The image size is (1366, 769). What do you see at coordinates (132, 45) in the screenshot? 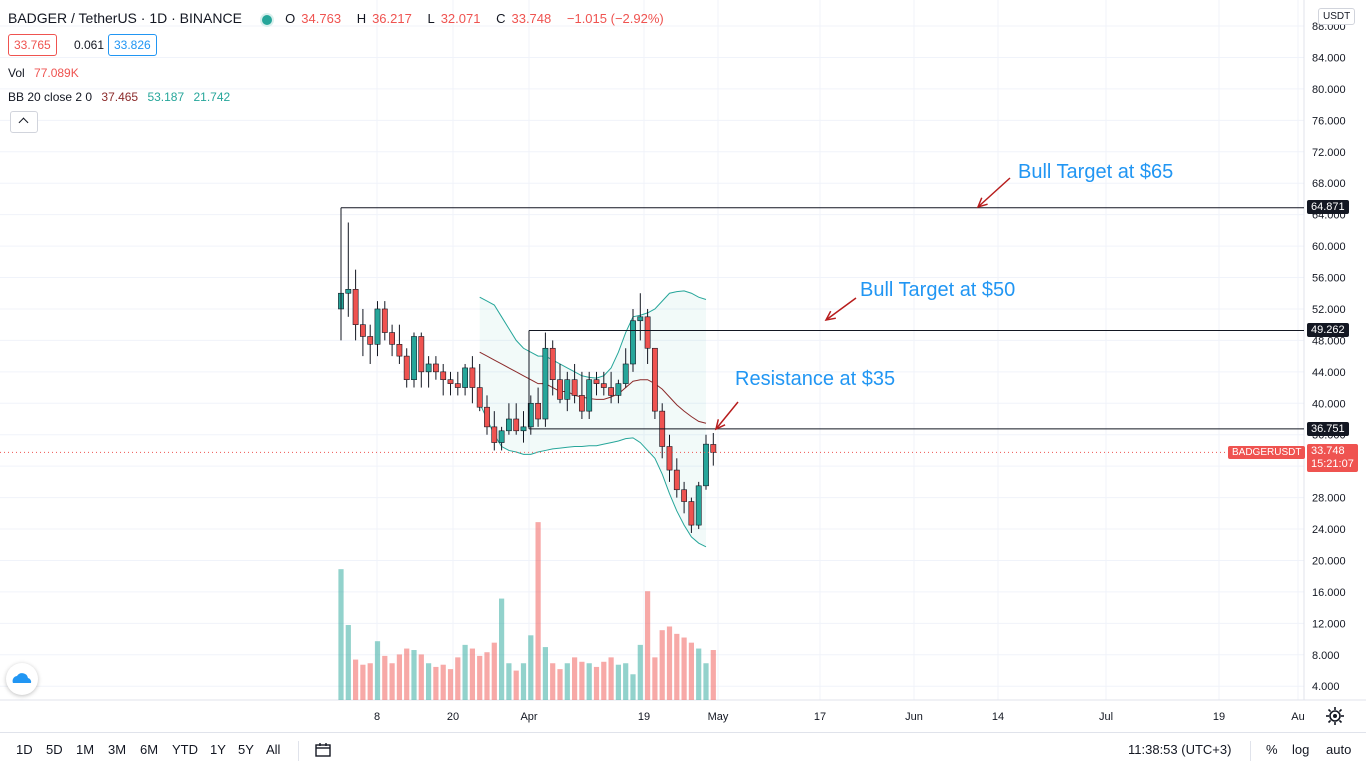
I see `ask-price-box: 33.826` at bounding box center [132, 45].